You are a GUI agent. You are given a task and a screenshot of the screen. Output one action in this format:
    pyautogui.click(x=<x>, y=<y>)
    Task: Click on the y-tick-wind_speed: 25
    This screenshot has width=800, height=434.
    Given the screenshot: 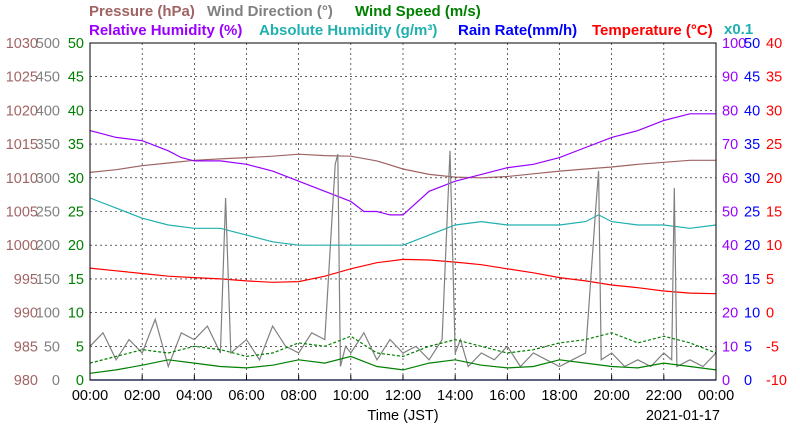 What is the action you would take?
    pyautogui.click(x=76, y=213)
    